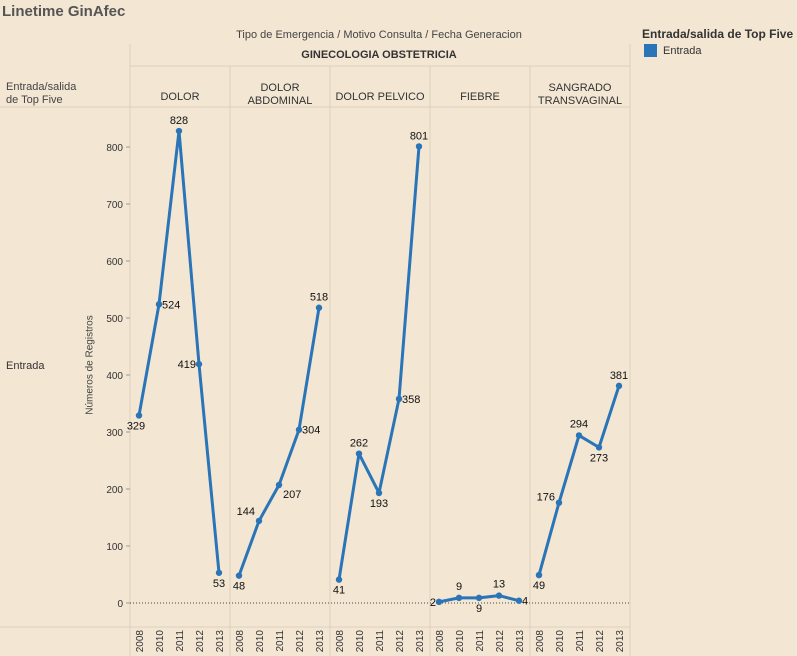 This screenshot has height=656, width=797. I want to click on data-label: 48, so click(239, 587).